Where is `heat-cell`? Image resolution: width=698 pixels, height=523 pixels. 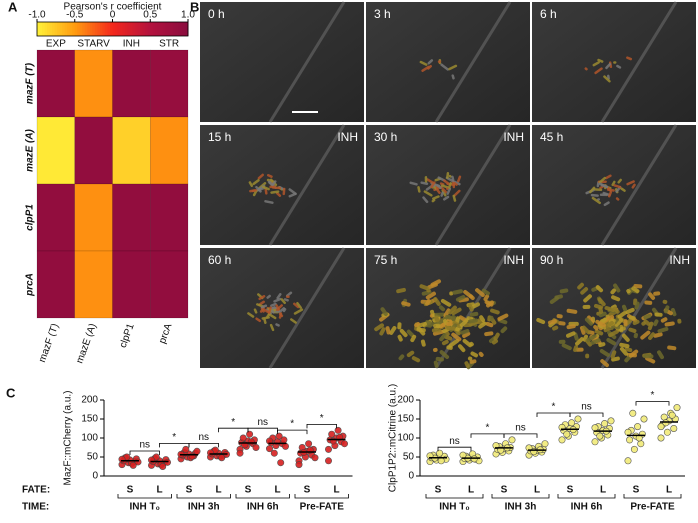 heat-cell is located at coordinates (55, 217).